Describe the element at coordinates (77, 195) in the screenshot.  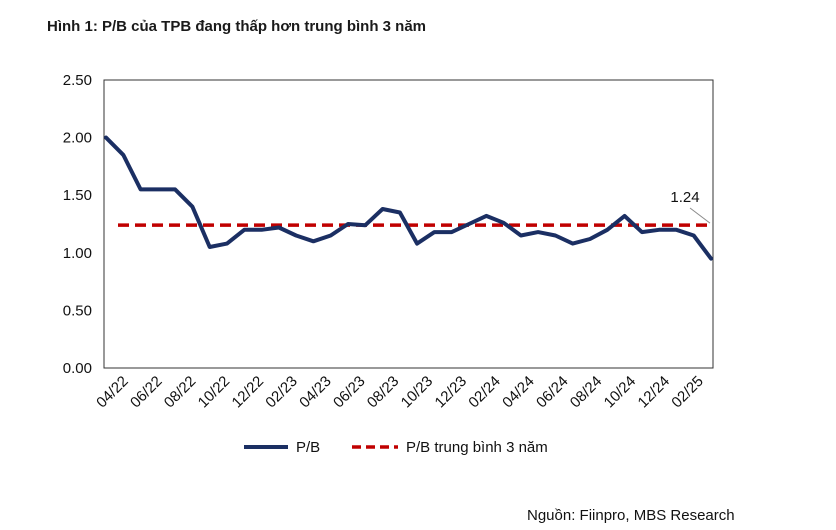
I see `y-tick-label: 1.50` at that location.